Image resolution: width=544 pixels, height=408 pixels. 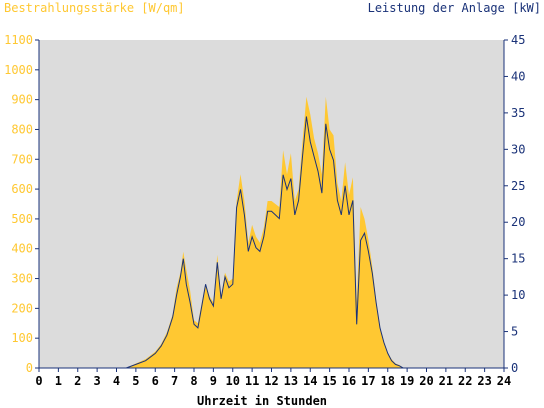 What do you see at coordinates (77, 381) in the screenshot?
I see `x-tick-label: 2` at bounding box center [77, 381].